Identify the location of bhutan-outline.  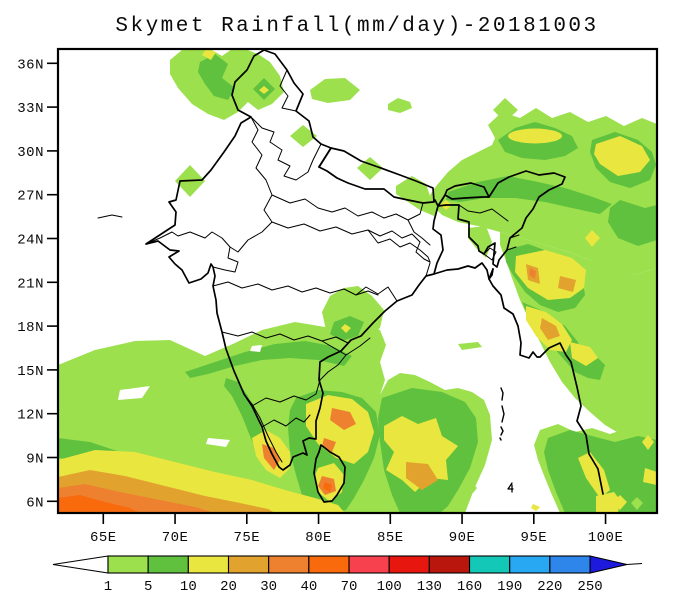
(467, 190).